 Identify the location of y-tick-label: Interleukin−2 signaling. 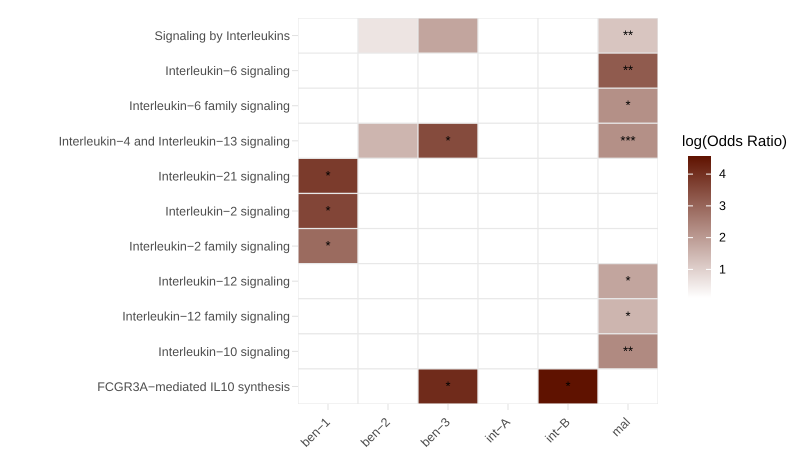
(227, 211).